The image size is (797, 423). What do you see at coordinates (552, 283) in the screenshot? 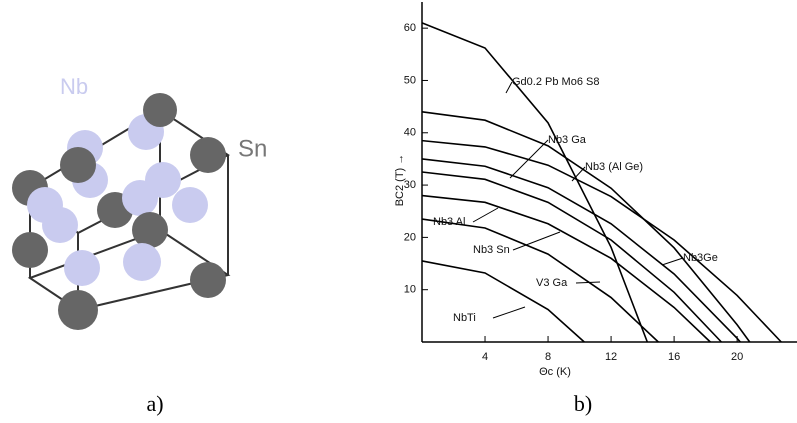
I see `series-label: V3 Ga` at bounding box center [552, 283].